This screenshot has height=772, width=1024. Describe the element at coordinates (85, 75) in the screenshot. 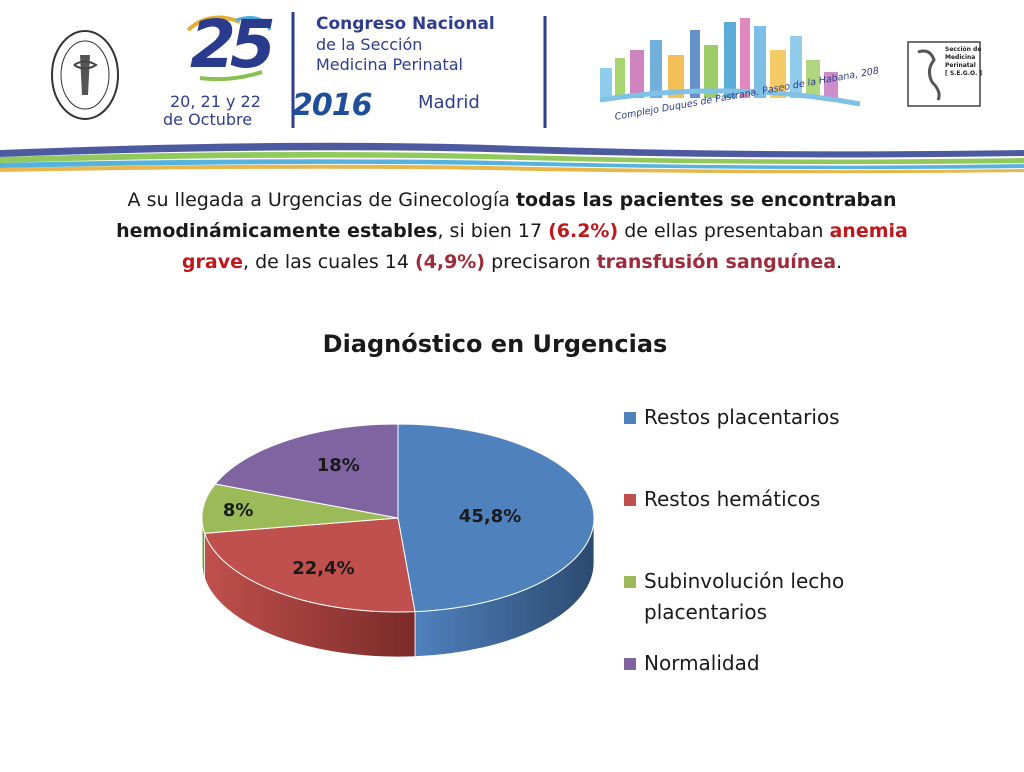

I see `sego-seal-logo` at that location.